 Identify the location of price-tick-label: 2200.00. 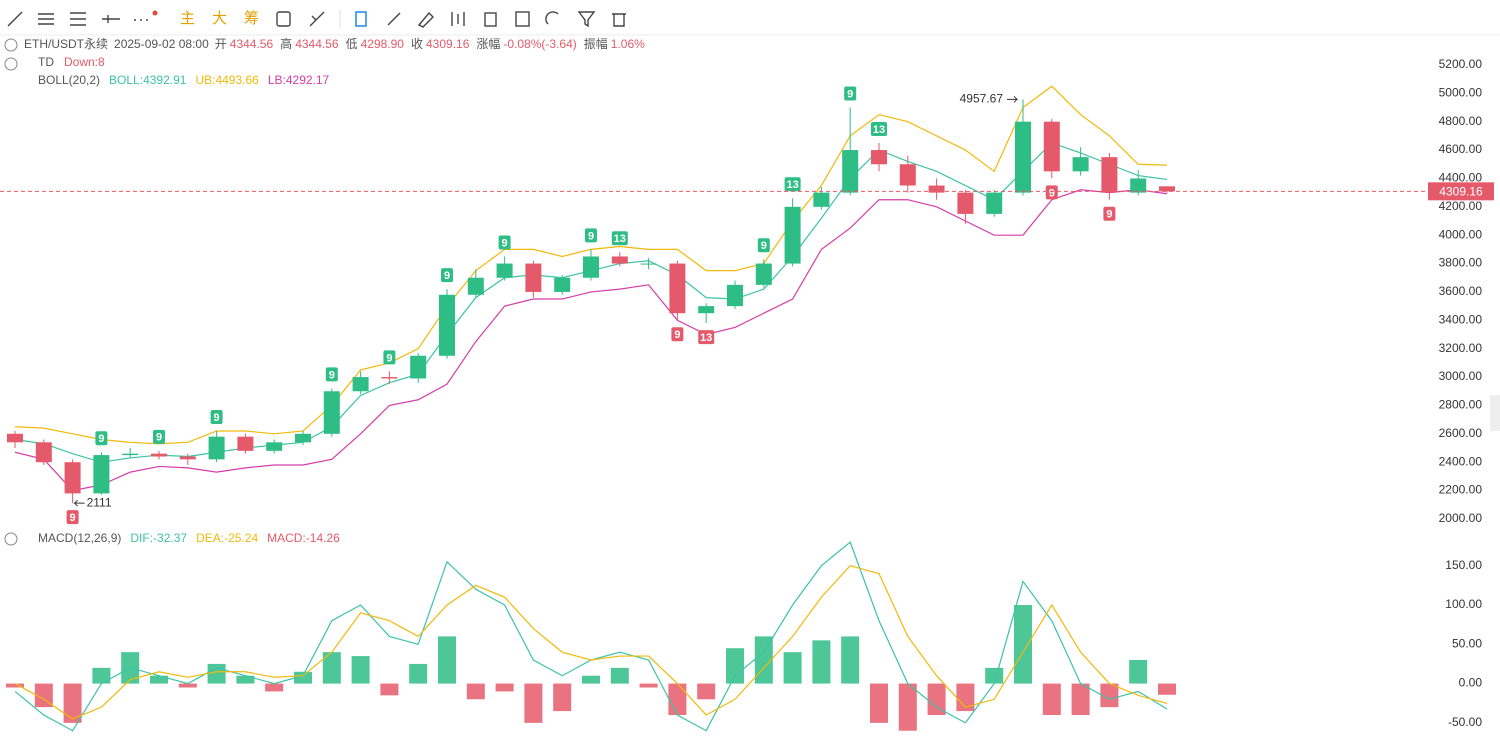
(1461, 490).